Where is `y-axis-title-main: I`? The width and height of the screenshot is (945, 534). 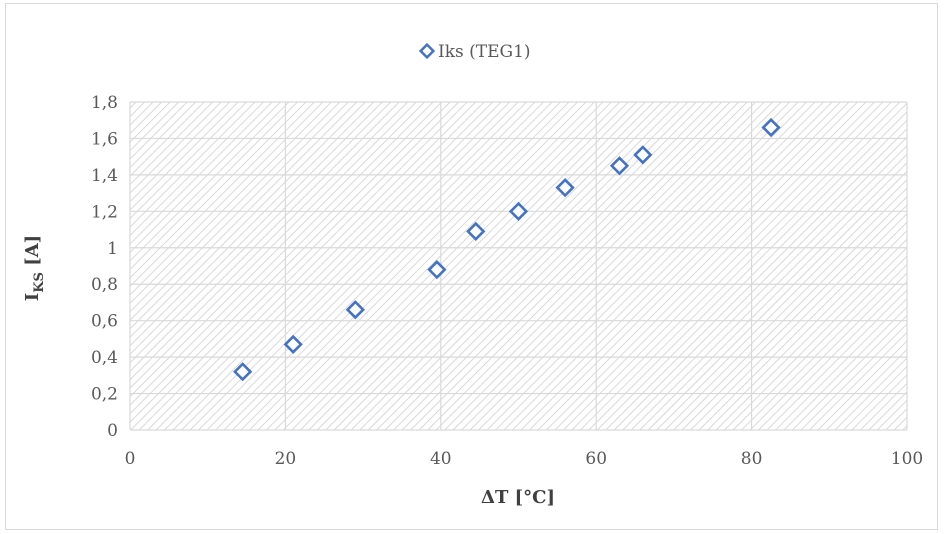
y-axis-title-main: I is located at coordinates (32, 297).